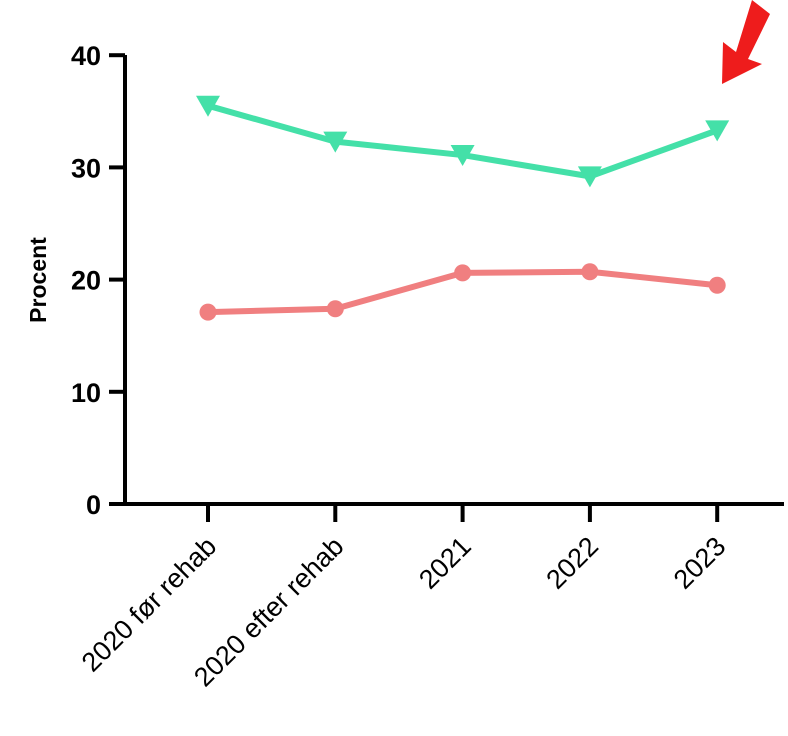 Image resolution: width=788 pixels, height=736 pixels. I want to click on x-tick-label: 2022, so click(572, 563).